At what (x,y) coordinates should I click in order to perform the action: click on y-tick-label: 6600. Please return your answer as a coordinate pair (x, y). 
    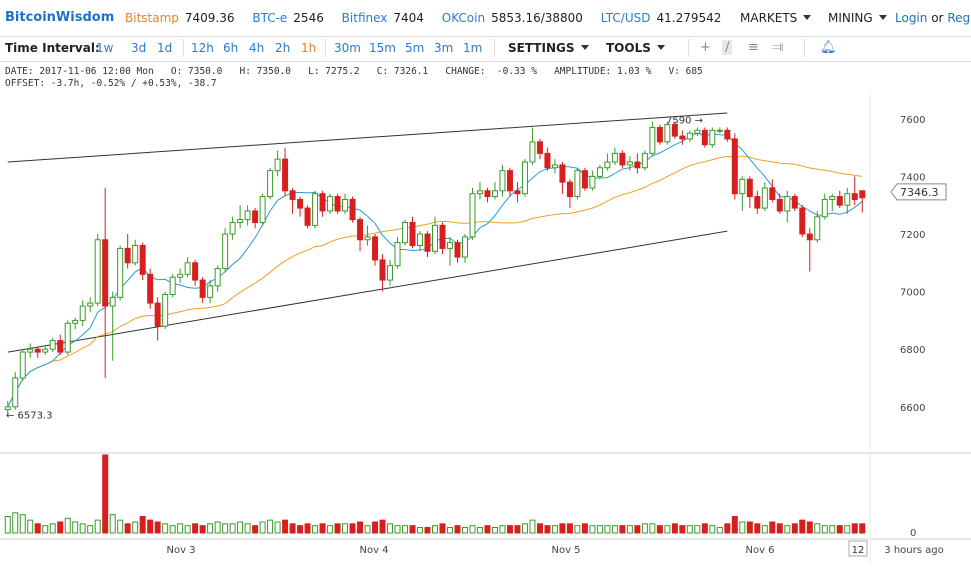
    Looking at the image, I should click on (912, 408).